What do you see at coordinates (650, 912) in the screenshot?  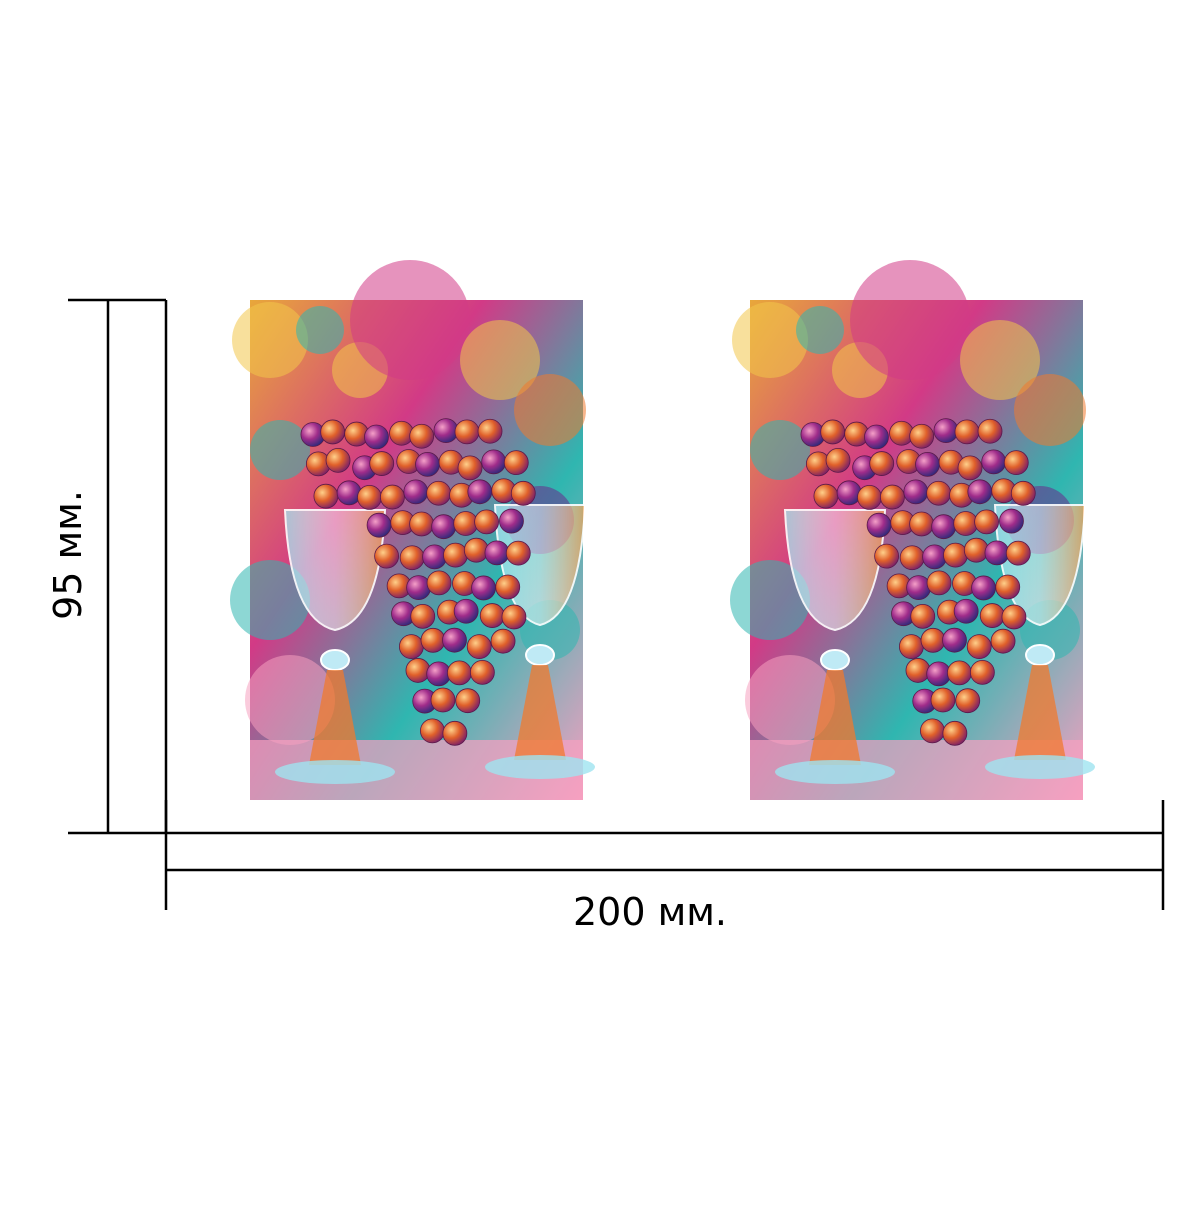 I see `width-dimension-label: 200 мм.` at bounding box center [650, 912].